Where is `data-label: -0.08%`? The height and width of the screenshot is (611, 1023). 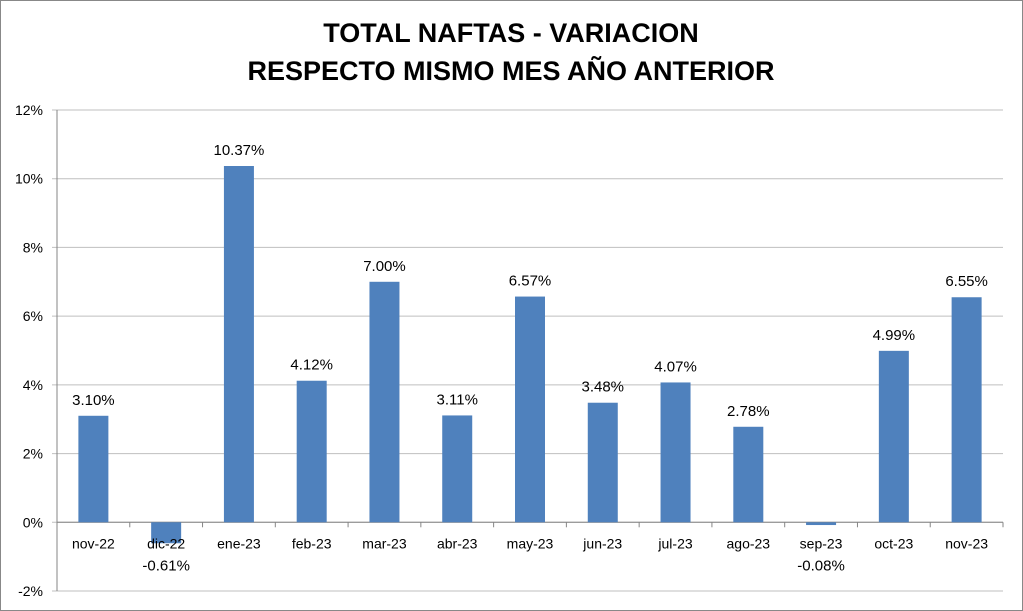 data-label: -0.08% is located at coordinates (821, 565).